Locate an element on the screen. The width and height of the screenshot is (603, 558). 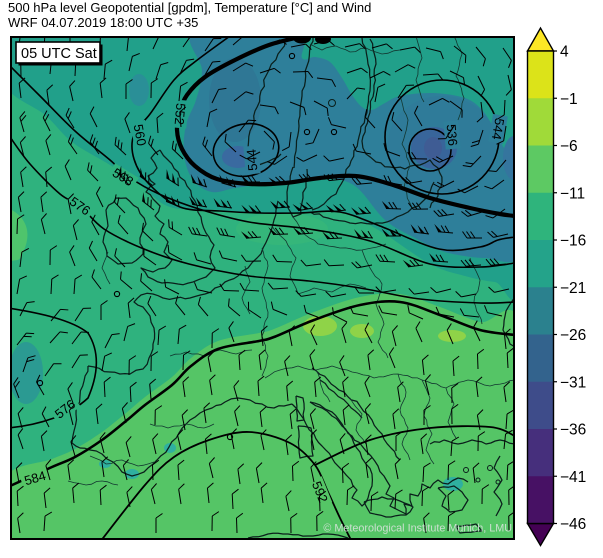
svg-text: −16 is located at coordinates (573, 241).